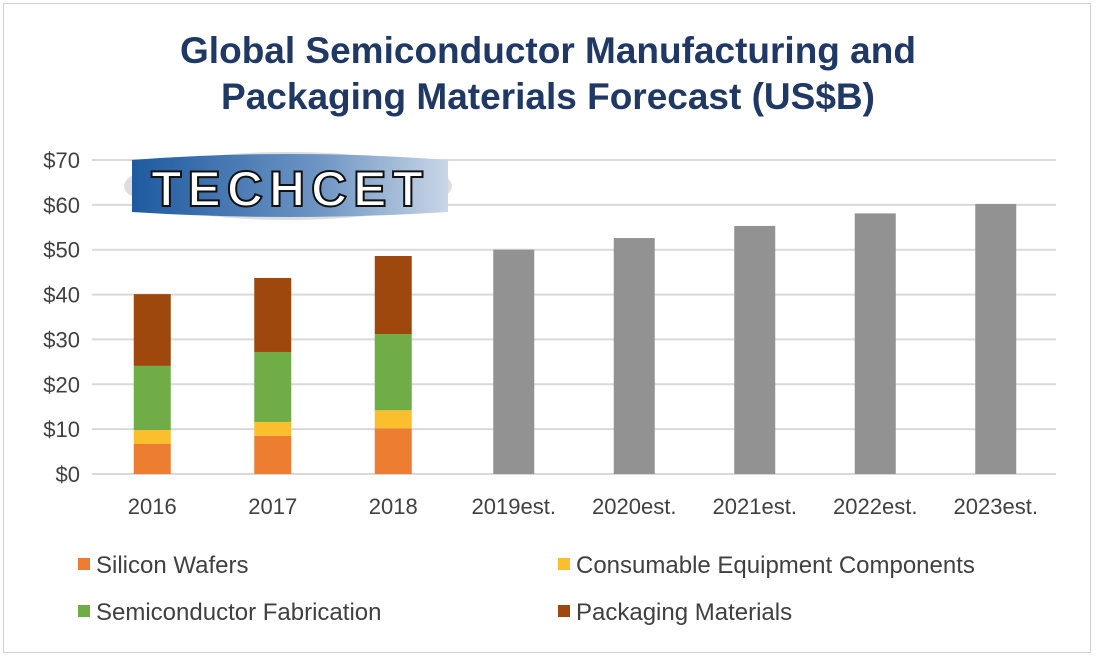 The height and width of the screenshot is (658, 1096). What do you see at coordinates (393, 506) in the screenshot?
I see `x-tick-label: 2018` at bounding box center [393, 506].